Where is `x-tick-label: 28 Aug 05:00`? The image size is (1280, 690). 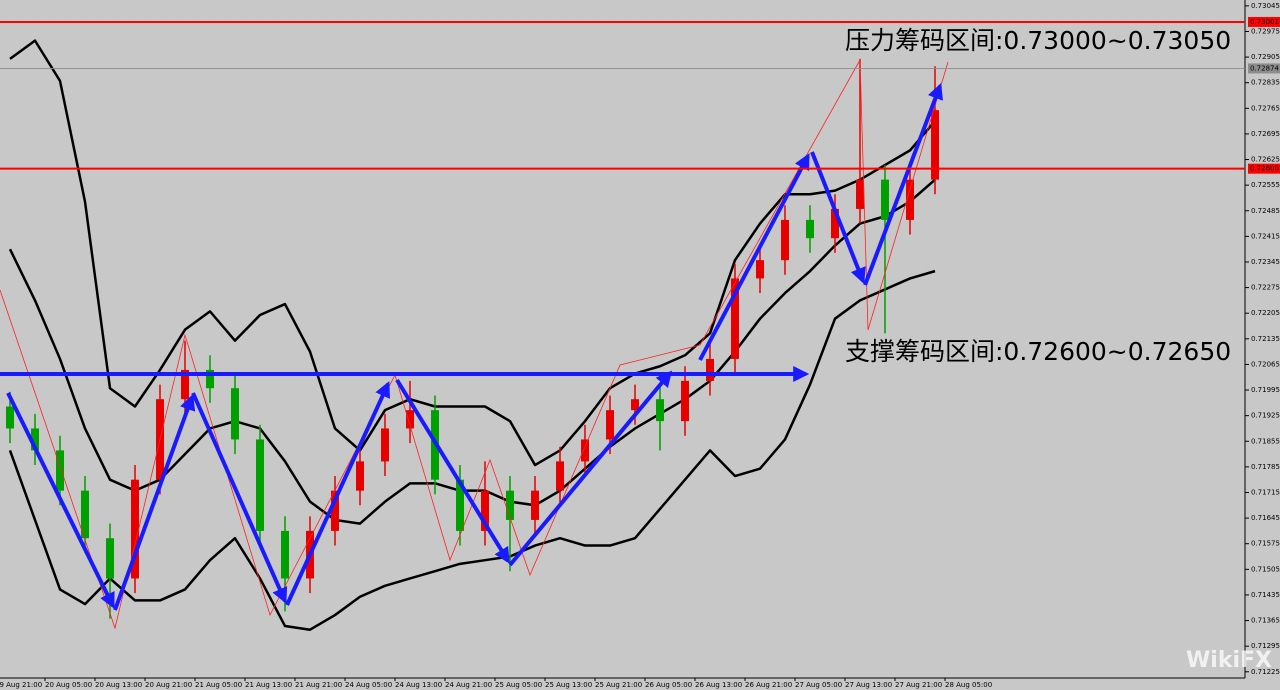
x-tick-label: 28 Aug 05:00 is located at coordinates (968, 685).